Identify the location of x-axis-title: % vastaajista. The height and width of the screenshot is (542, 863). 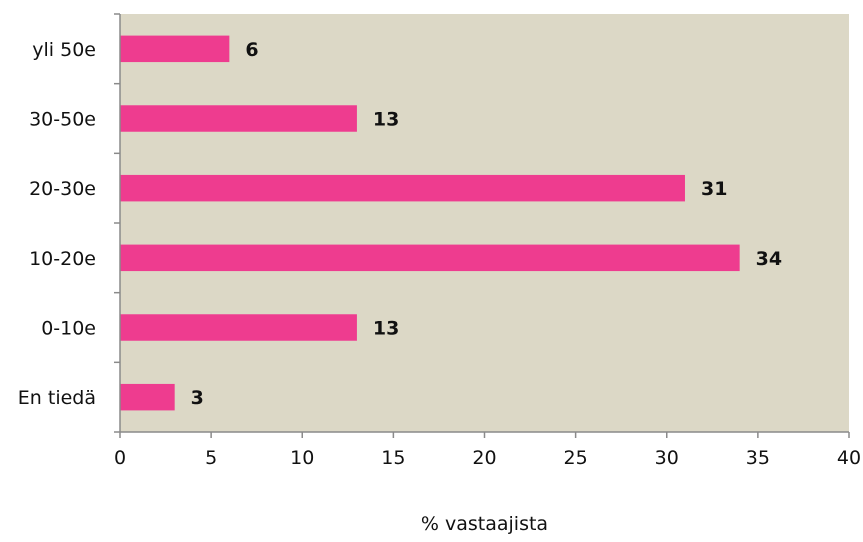
(484, 524).